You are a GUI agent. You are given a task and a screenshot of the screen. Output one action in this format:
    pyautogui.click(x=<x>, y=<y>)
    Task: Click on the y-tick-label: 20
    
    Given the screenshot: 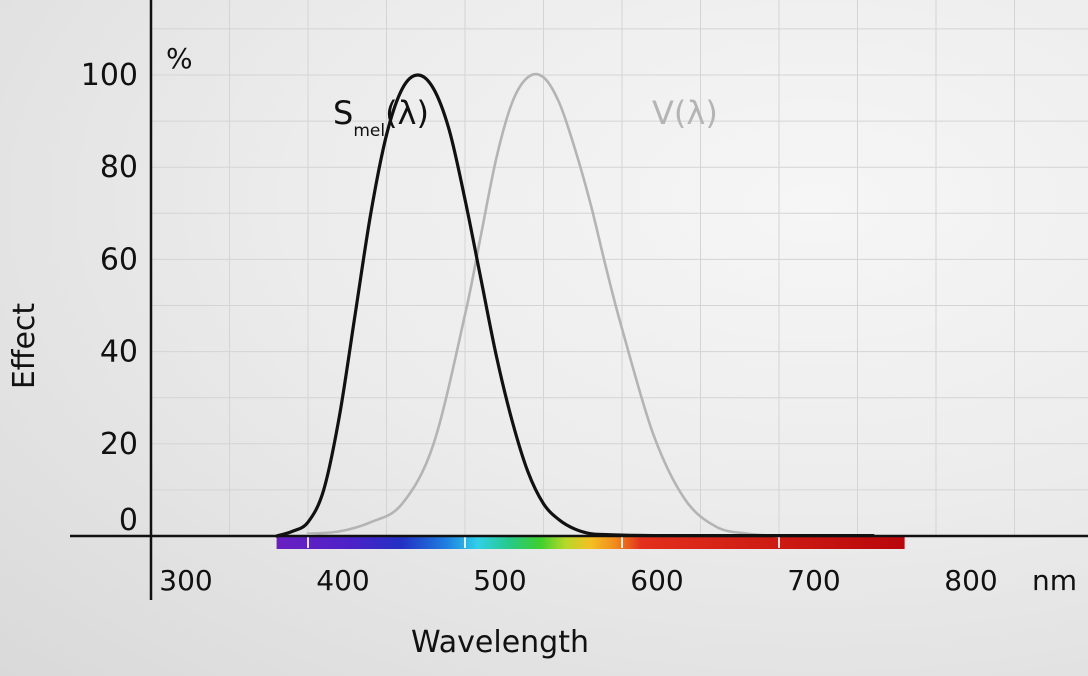 What is the action you would take?
    pyautogui.click(x=119, y=444)
    